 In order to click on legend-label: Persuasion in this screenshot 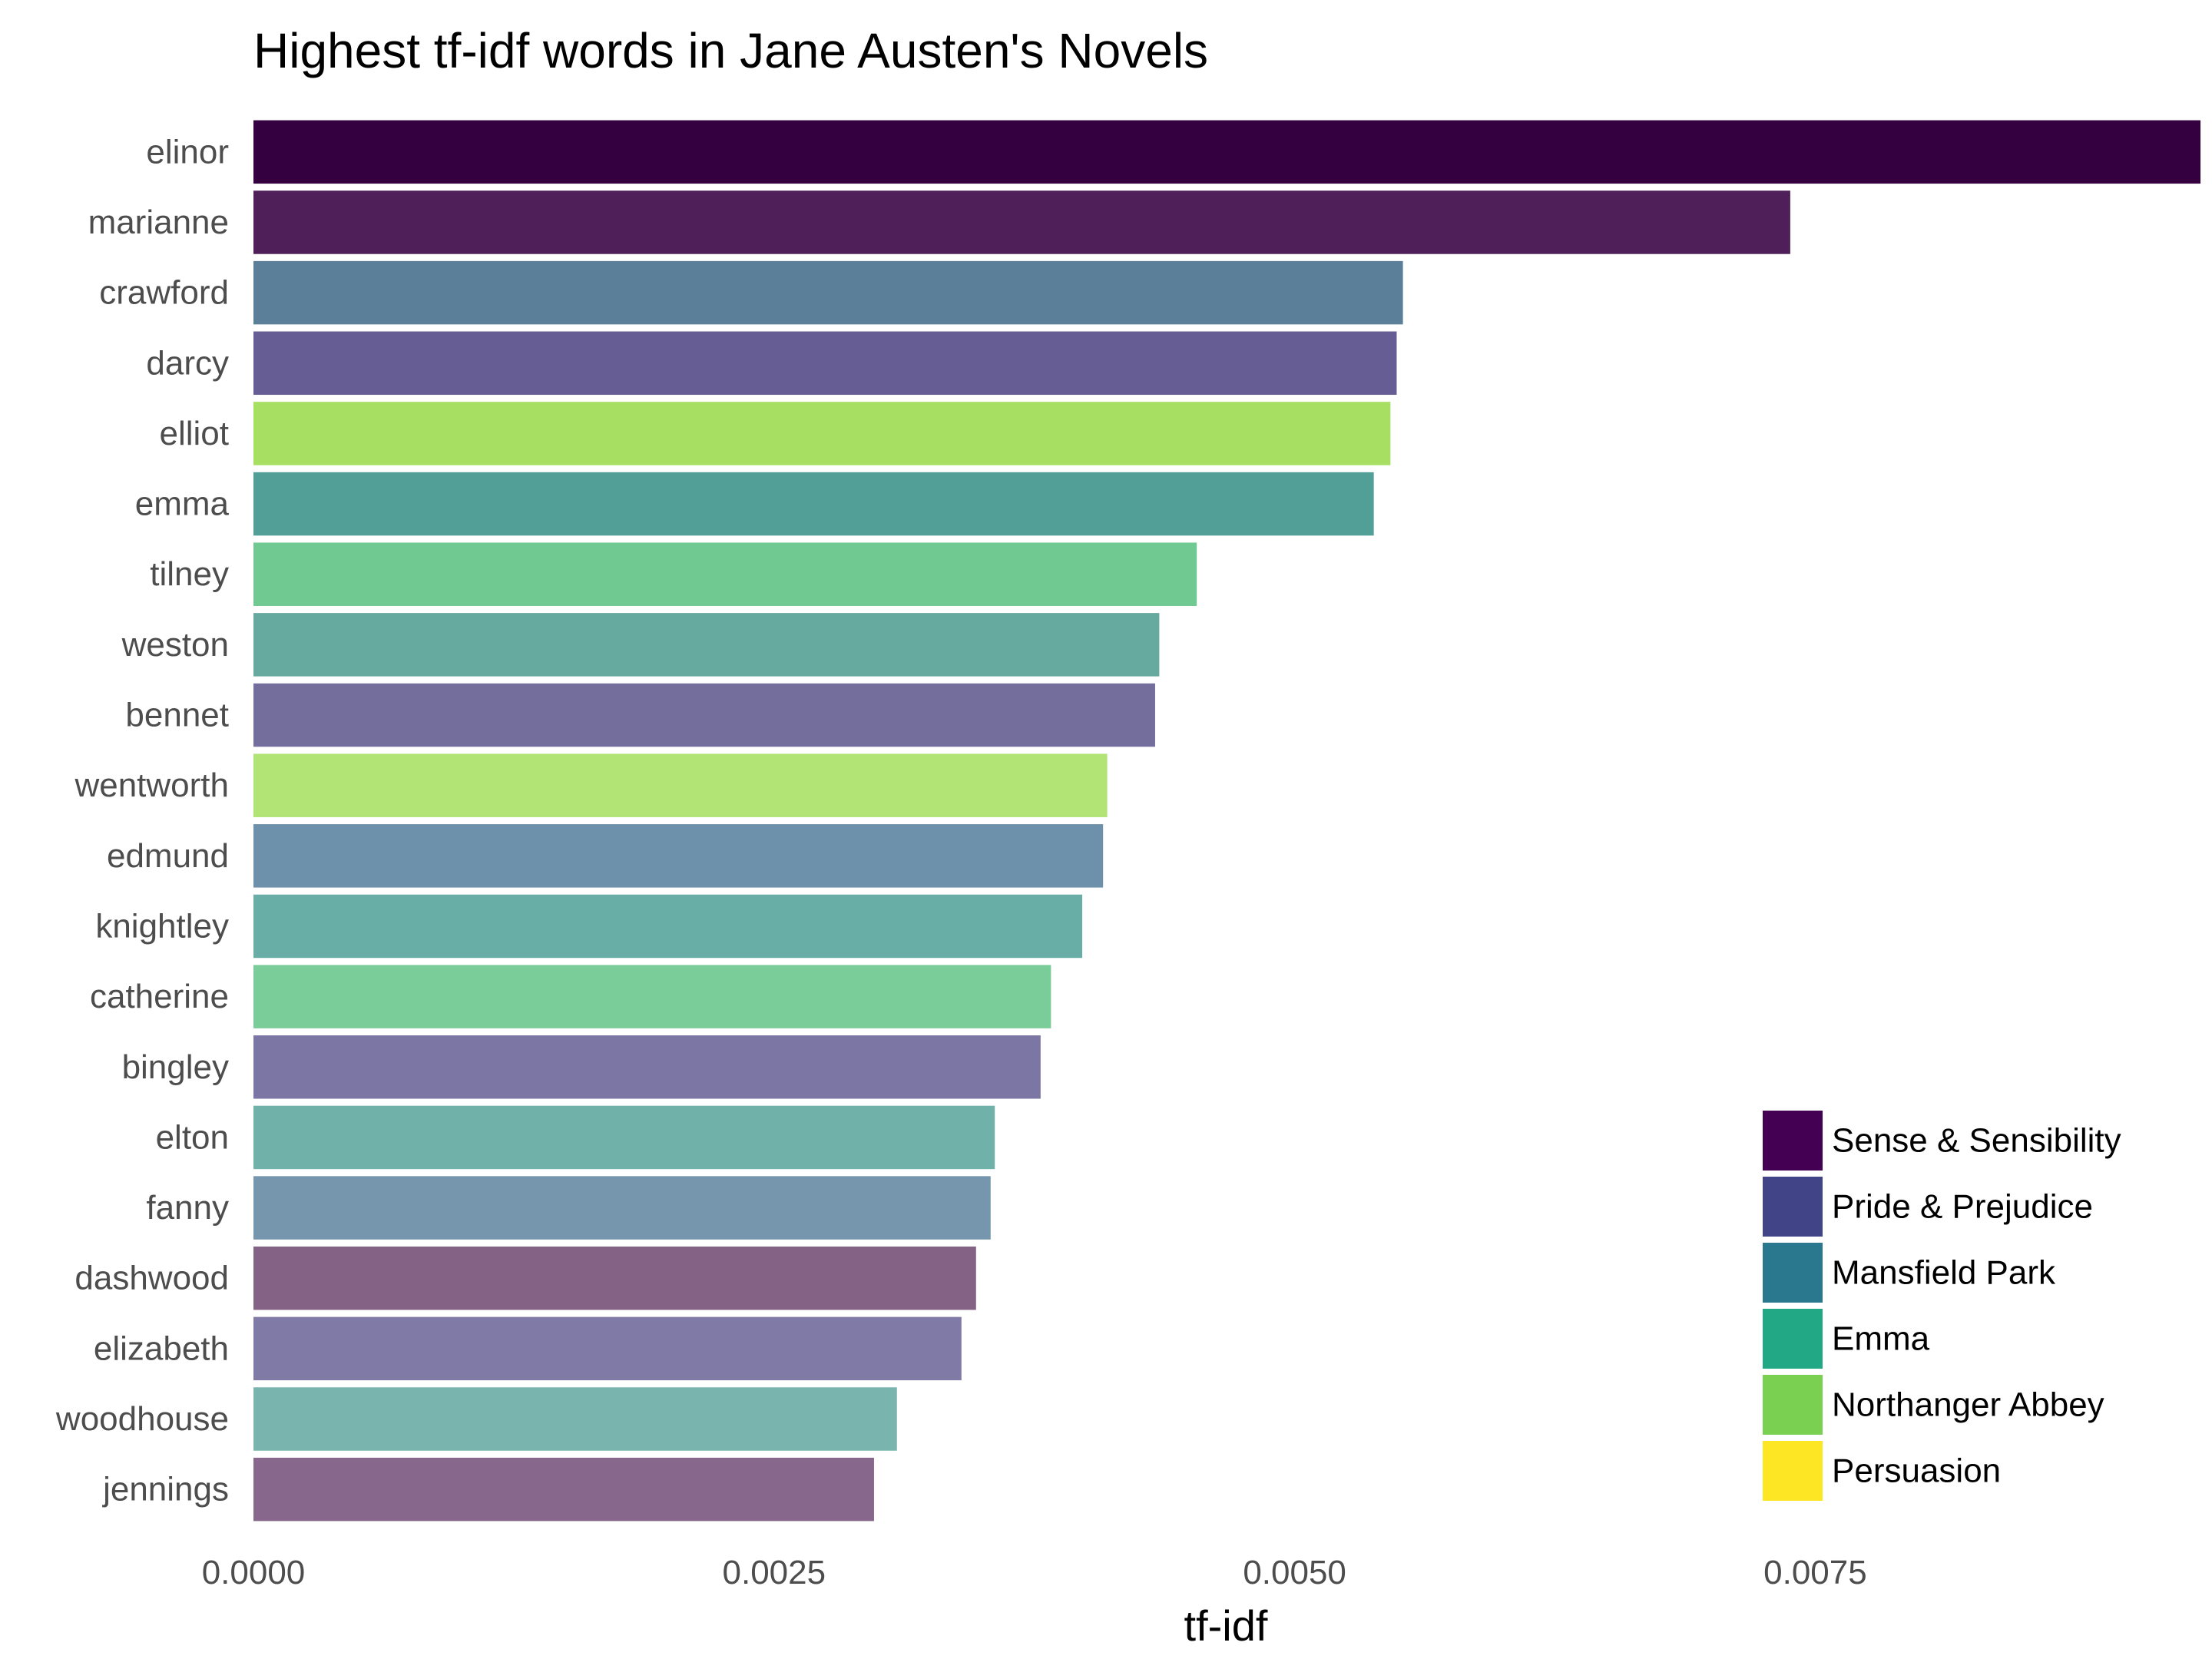, I will do `click(1916, 1471)`.